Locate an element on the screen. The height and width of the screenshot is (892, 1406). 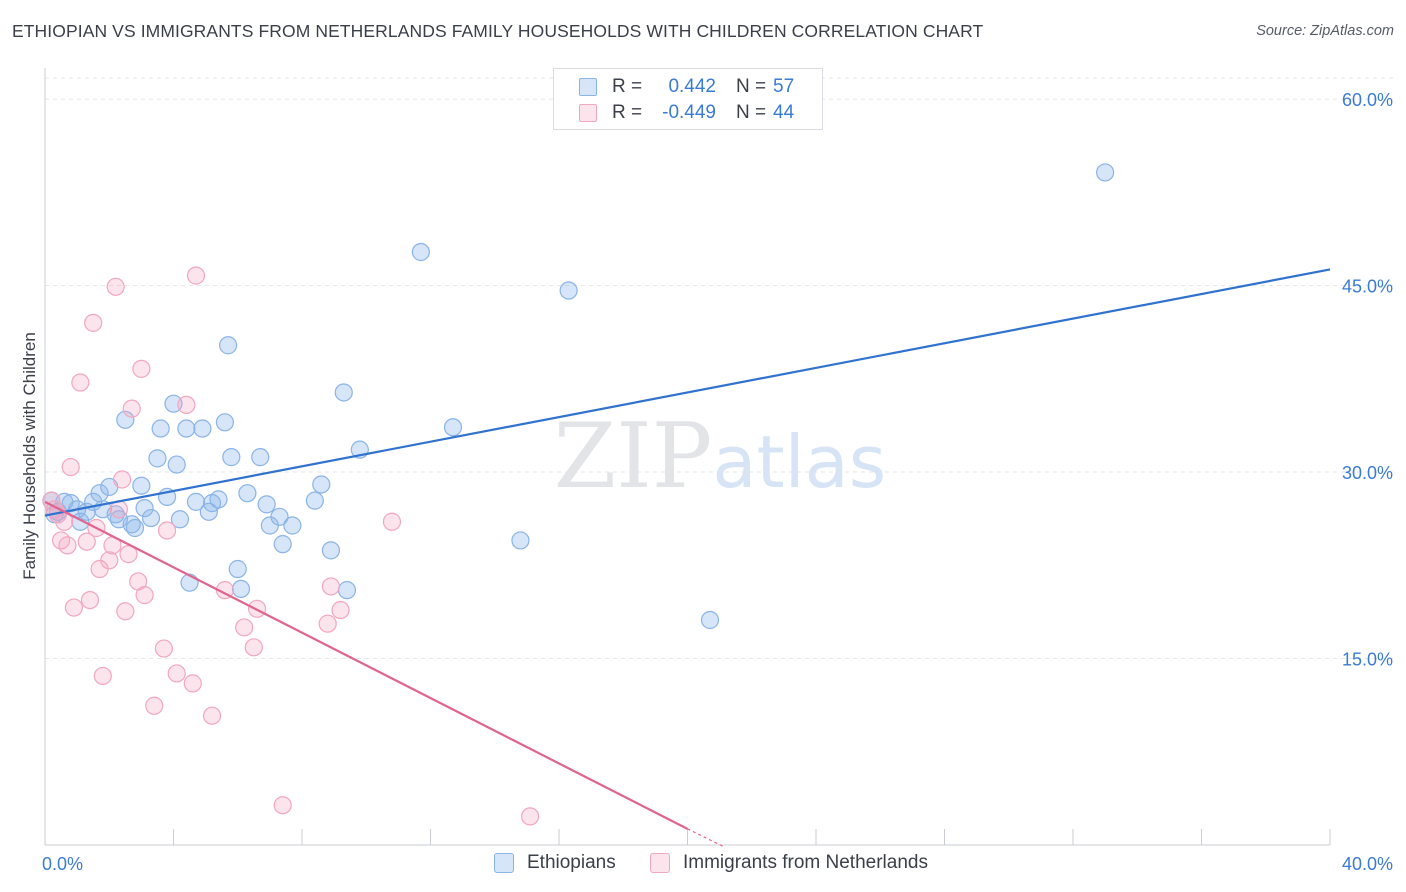
legend-r-value-ethiopians: 0.442 is located at coordinates (692, 86).